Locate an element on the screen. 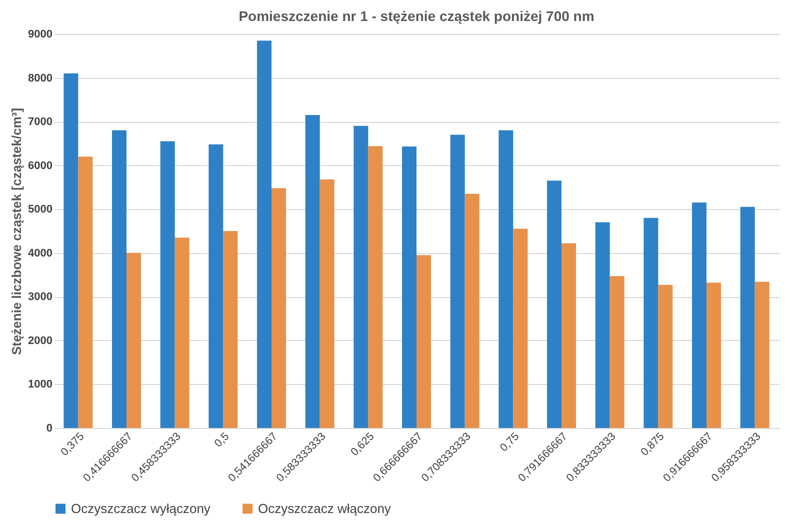 The width and height of the screenshot is (799, 526). y-tick-label: 2000 is located at coordinates (40, 340).